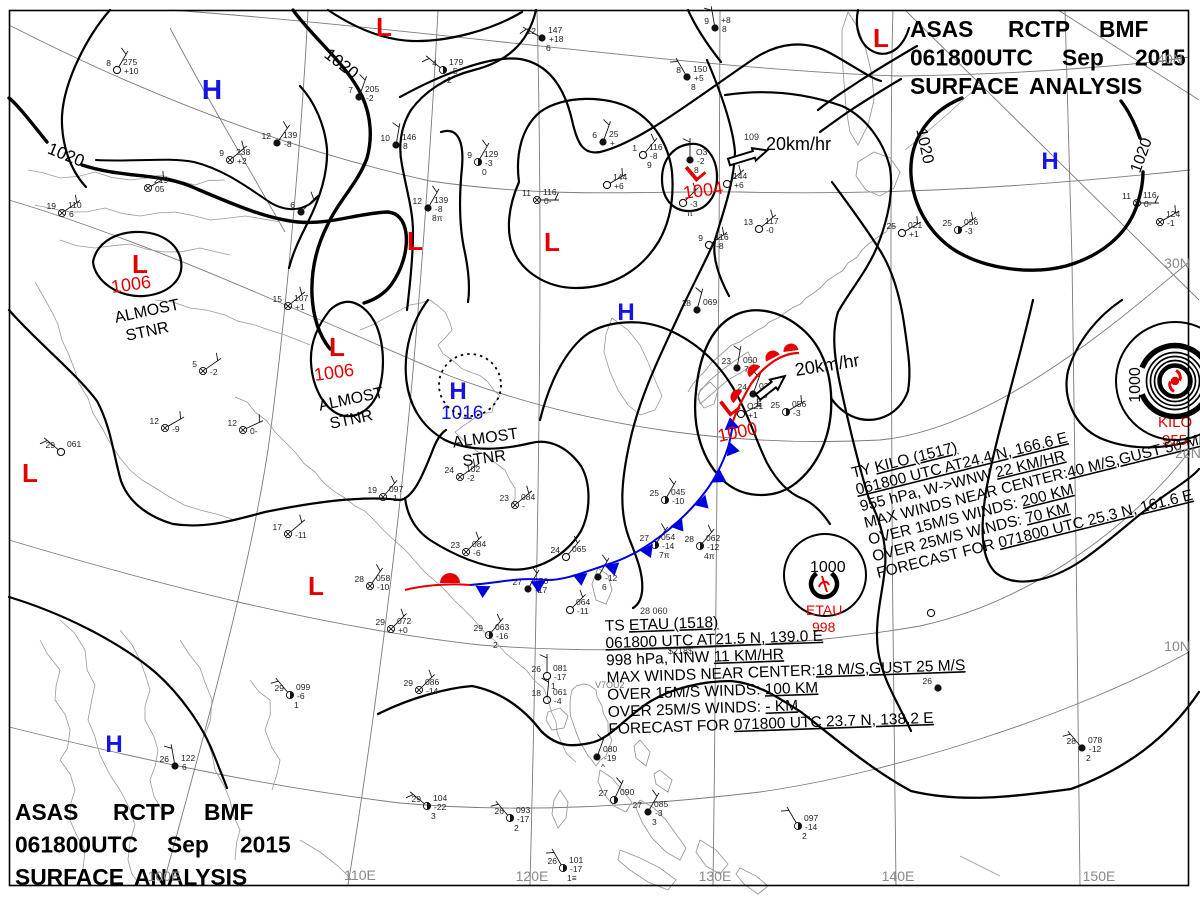  I want to click on svg-text: O3, so click(702, 152).